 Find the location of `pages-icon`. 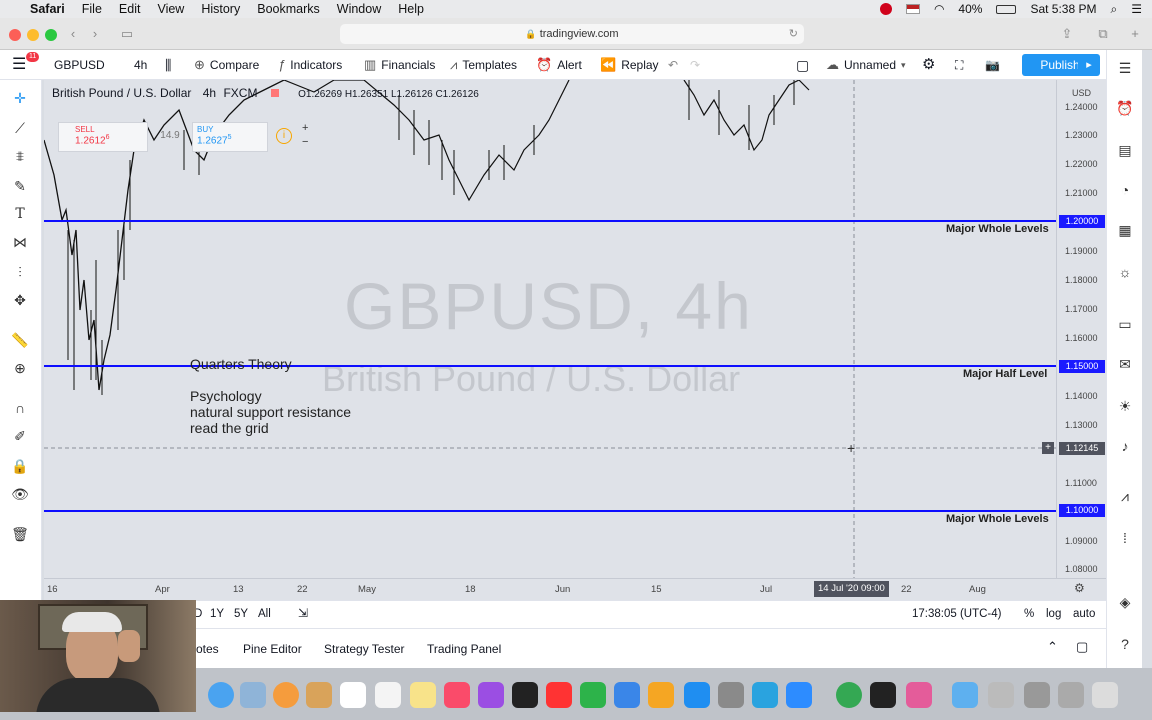

pages-icon is located at coordinates (661, 695).